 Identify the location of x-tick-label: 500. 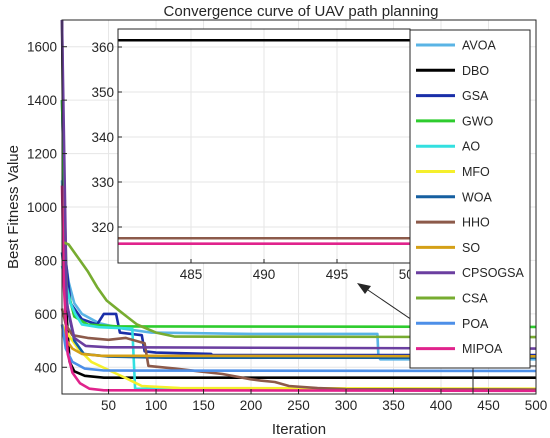
(536, 405).